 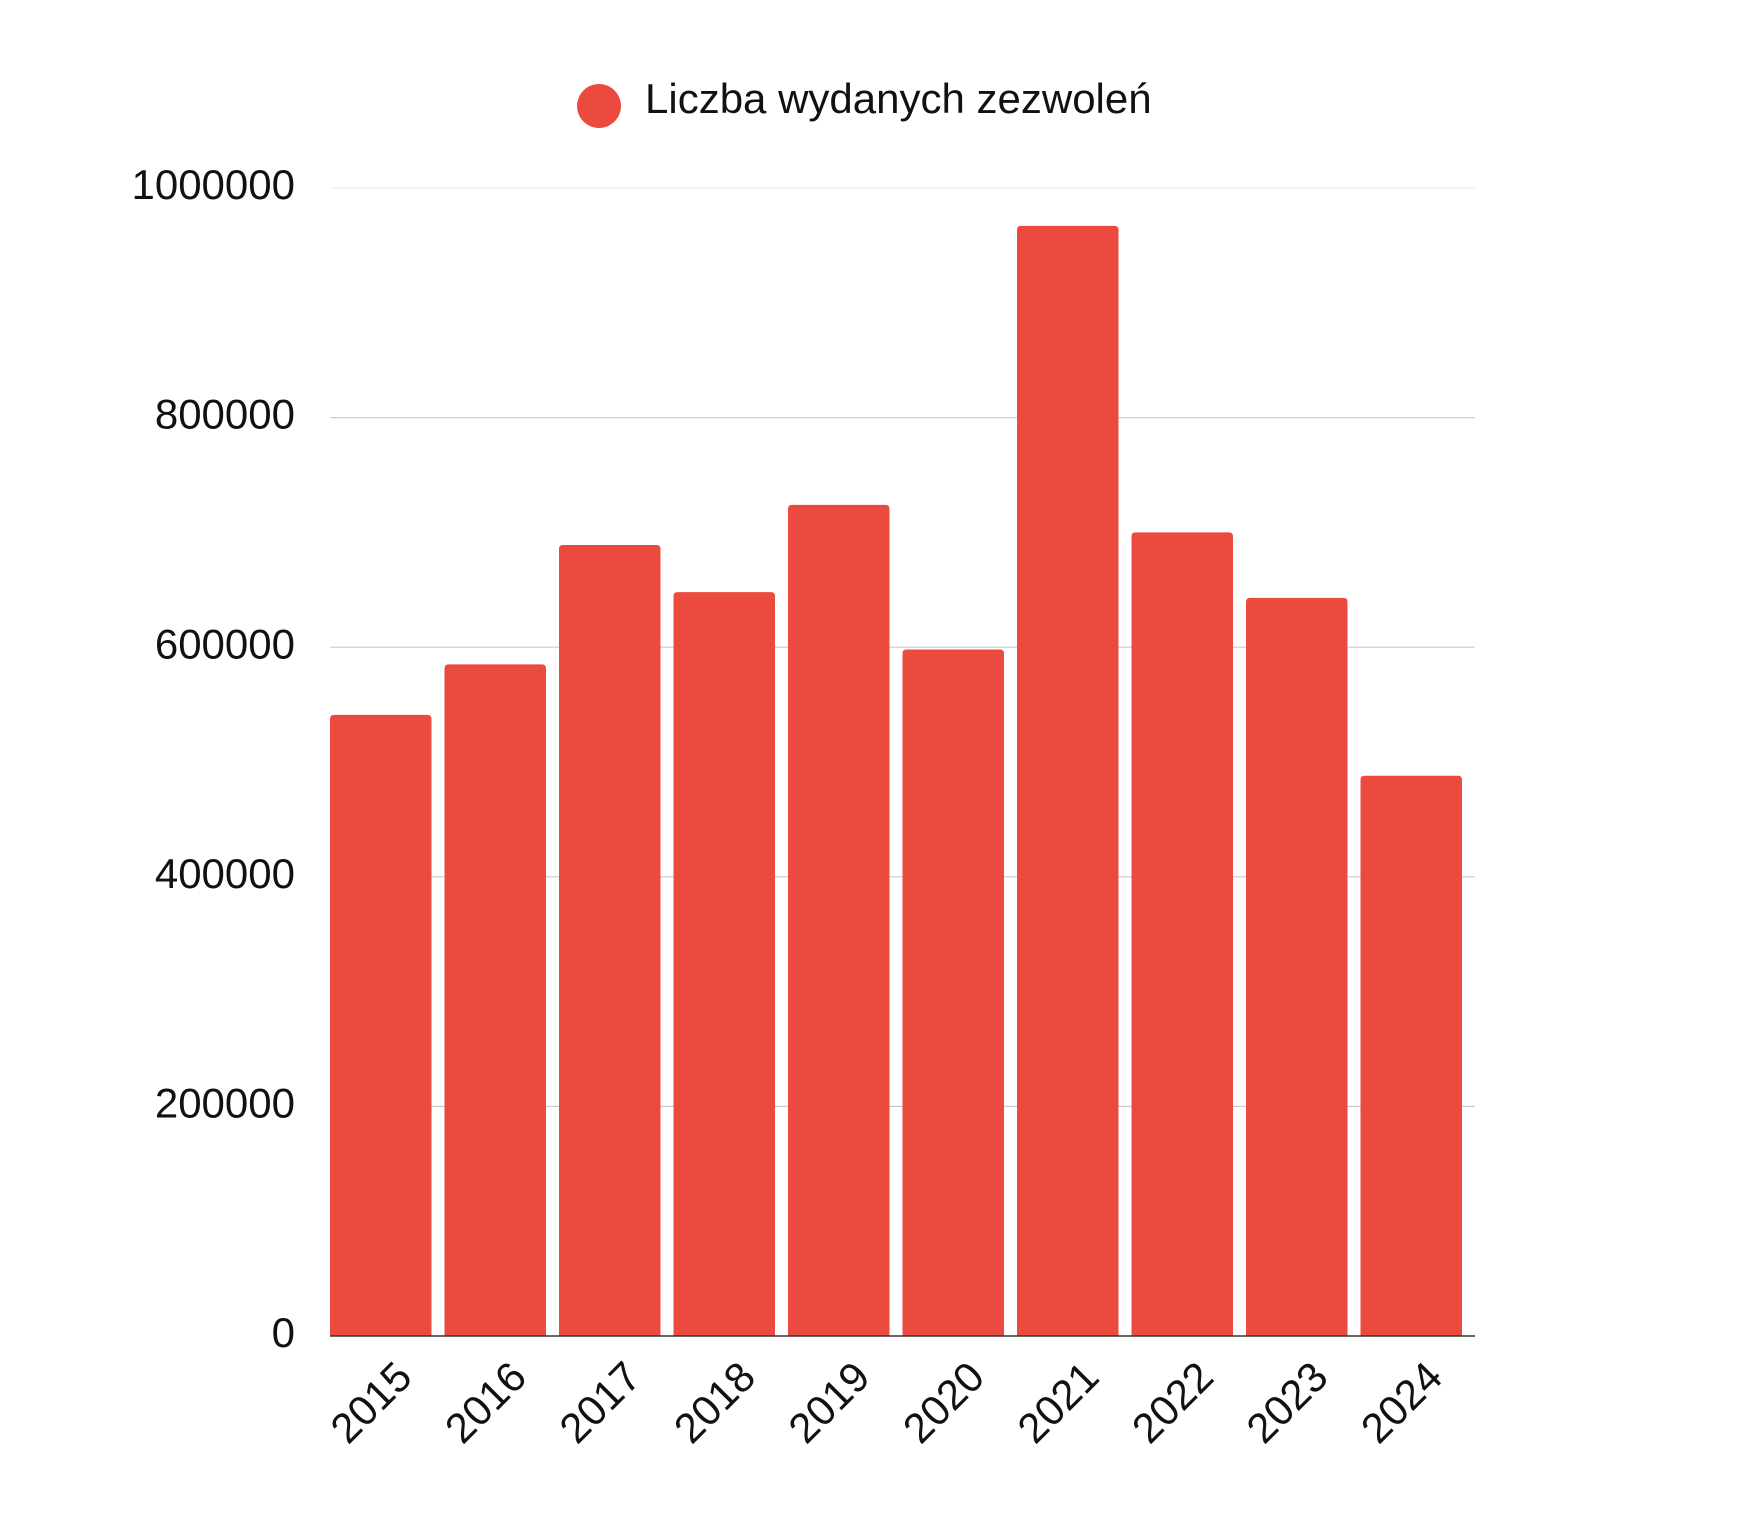 What do you see at coordinates (599, 106) in the screenshot?
I see `legend-swatch` at bounding box center [599, 106].